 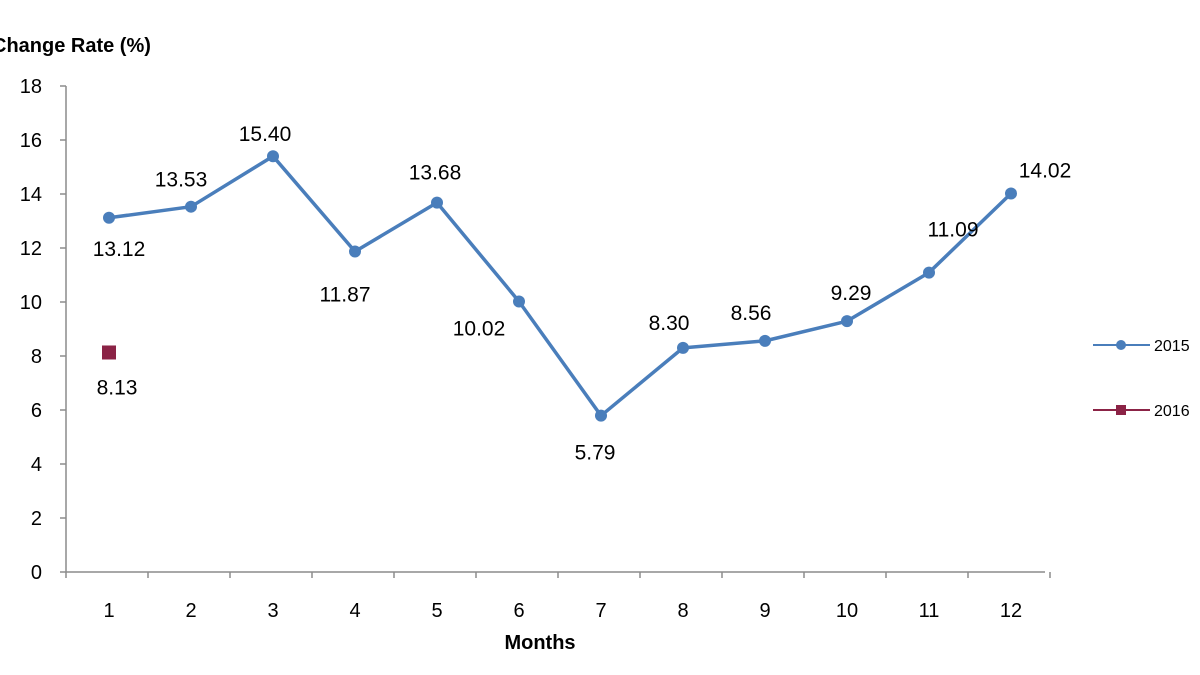 What do you see at coordinates (479, 328) in the screenshot?
I see `data-label: 10.02` at bounding box center [479, 328].